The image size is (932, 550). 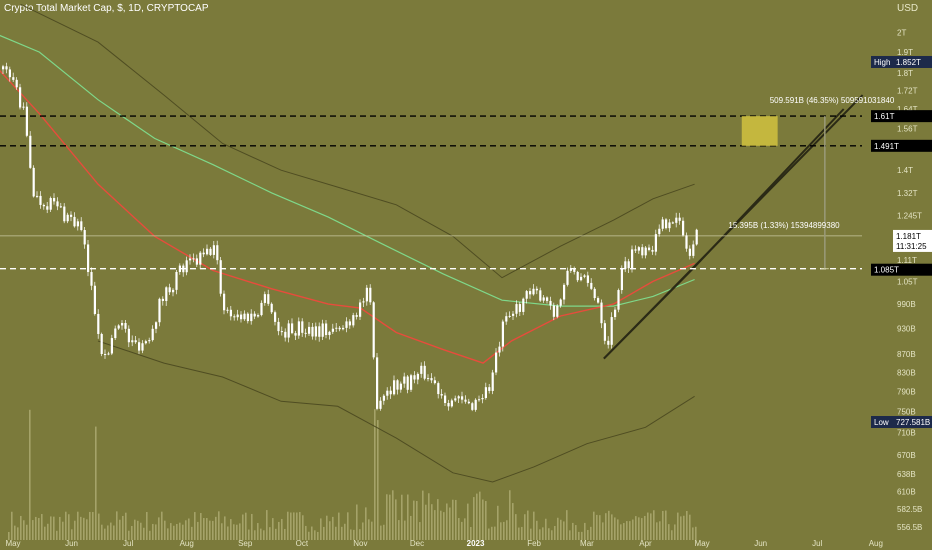 What do you see at coordinates (906, 411) in the screenshot?
I see `y-tick-label: 750B` at bounding box center [906, 411].